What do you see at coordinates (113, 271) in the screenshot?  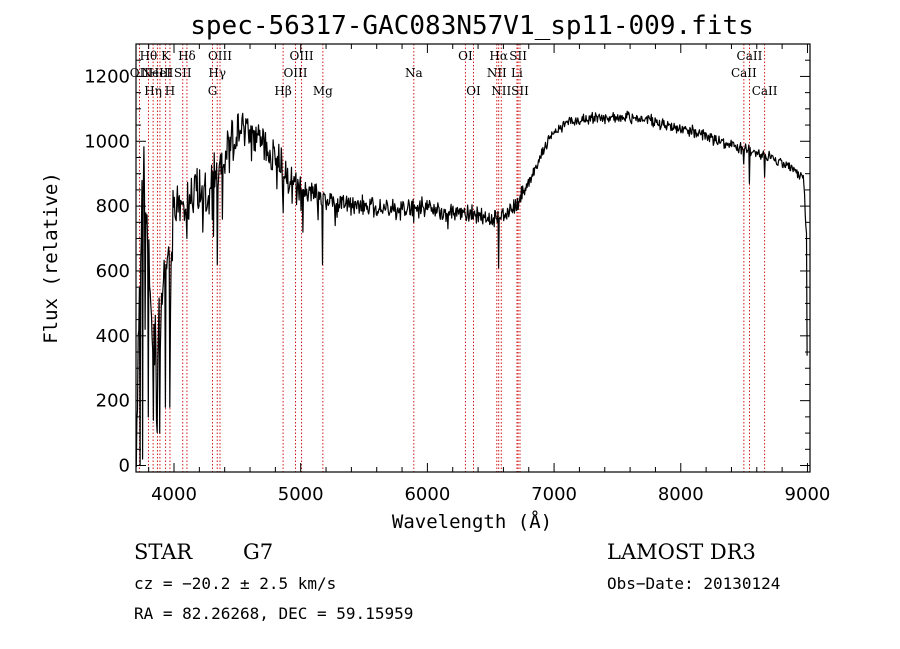 I see `y-tick-label: 600` at bounding box center [113, 271].